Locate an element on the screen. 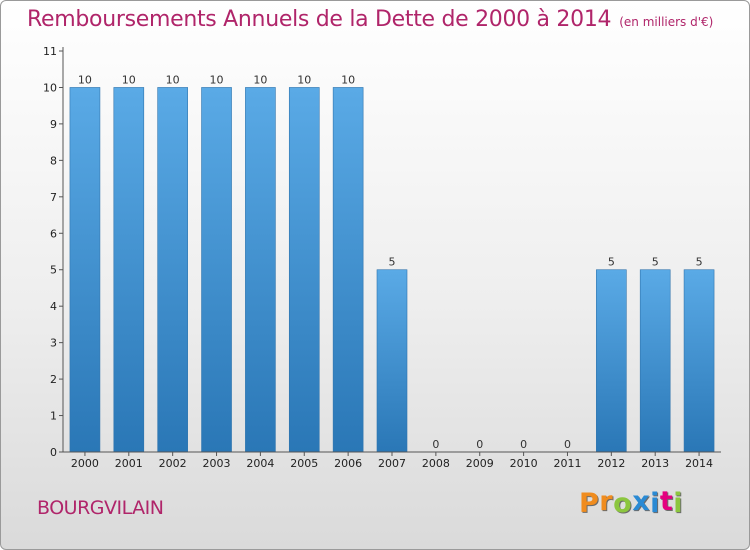 This screenshot has width=750, height=550. logo-letter-0: P is located at coordinates (589, 503).